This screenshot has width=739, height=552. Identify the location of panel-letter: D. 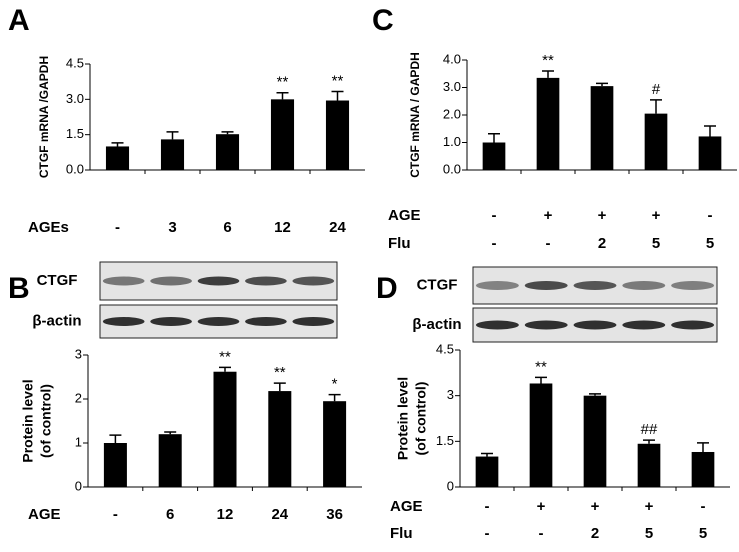
(387, 288).